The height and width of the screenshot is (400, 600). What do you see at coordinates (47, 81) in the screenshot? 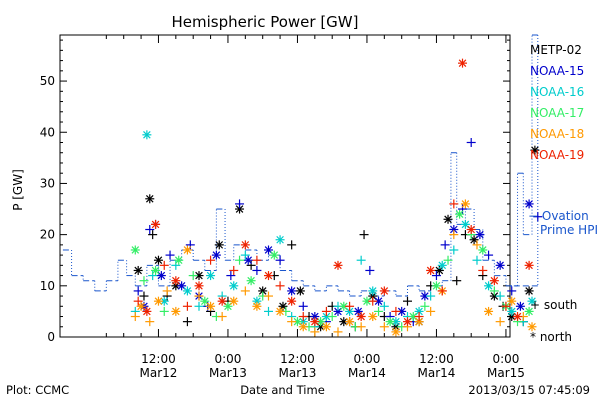
I see `y-tick-label: 50` at bounding box center [47, 81].